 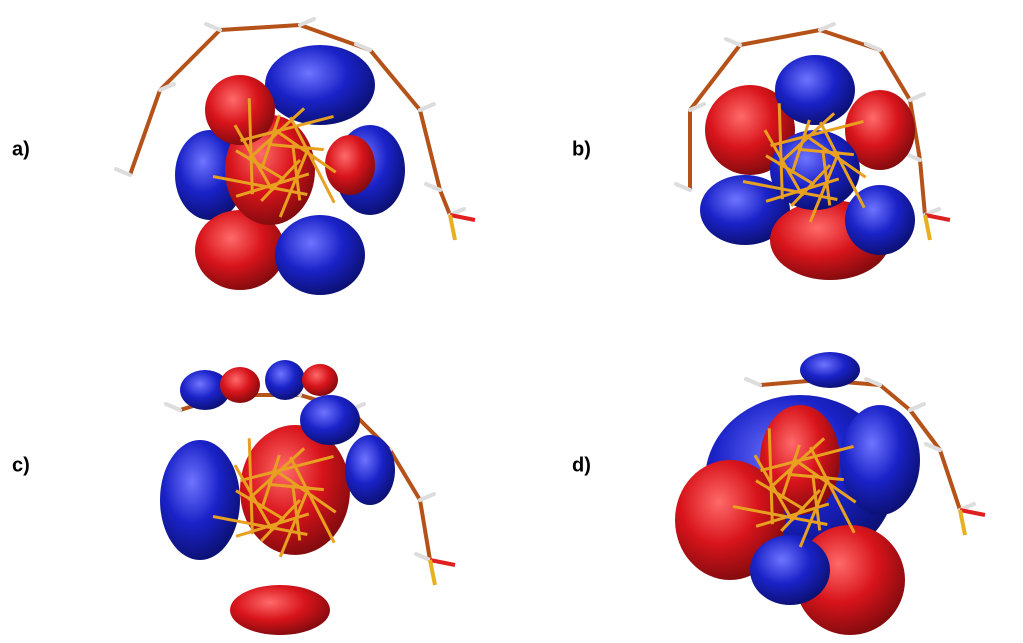 What do you see at coordinates (581, 149) in the screenshot?
I see `panel-label: b)` at bounding box center [581, 149].